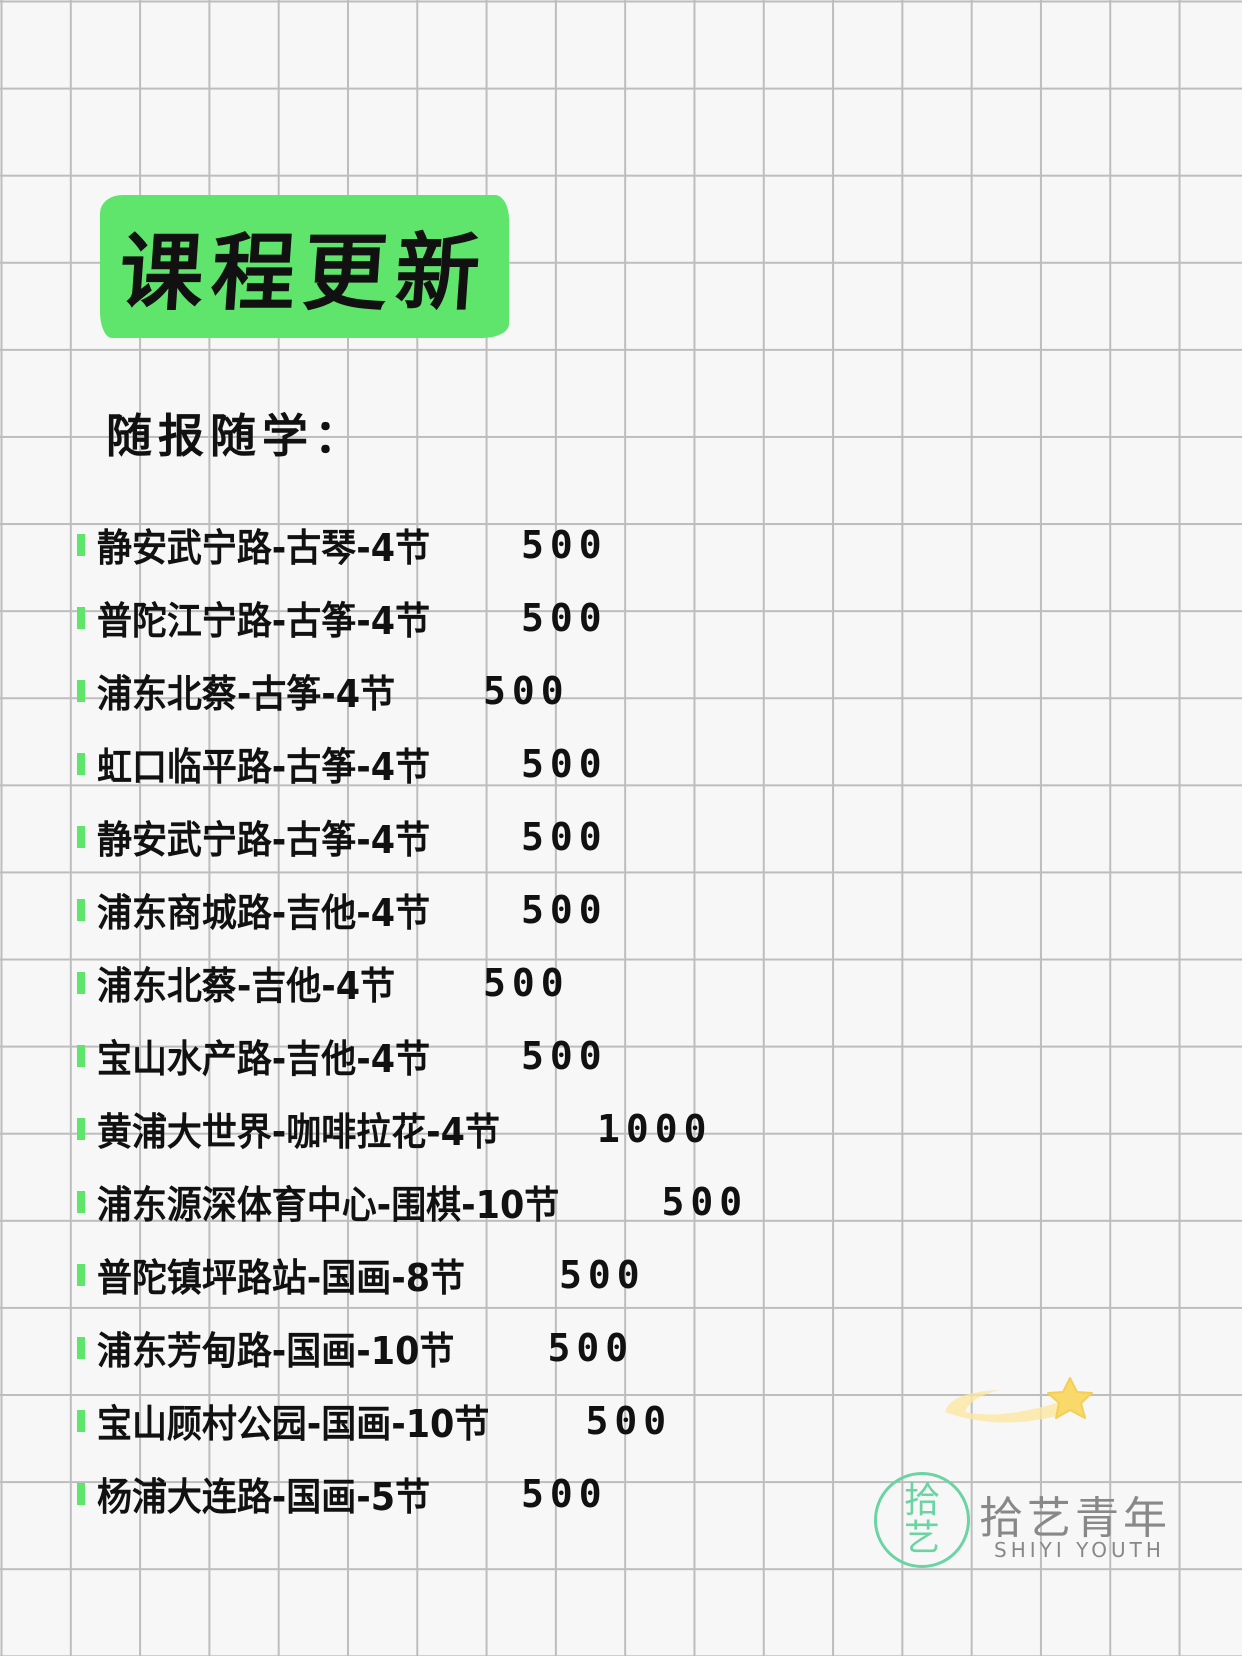  I want to click on course-item: 浦东商城路-吉他-4节 500, so click(412, 909).